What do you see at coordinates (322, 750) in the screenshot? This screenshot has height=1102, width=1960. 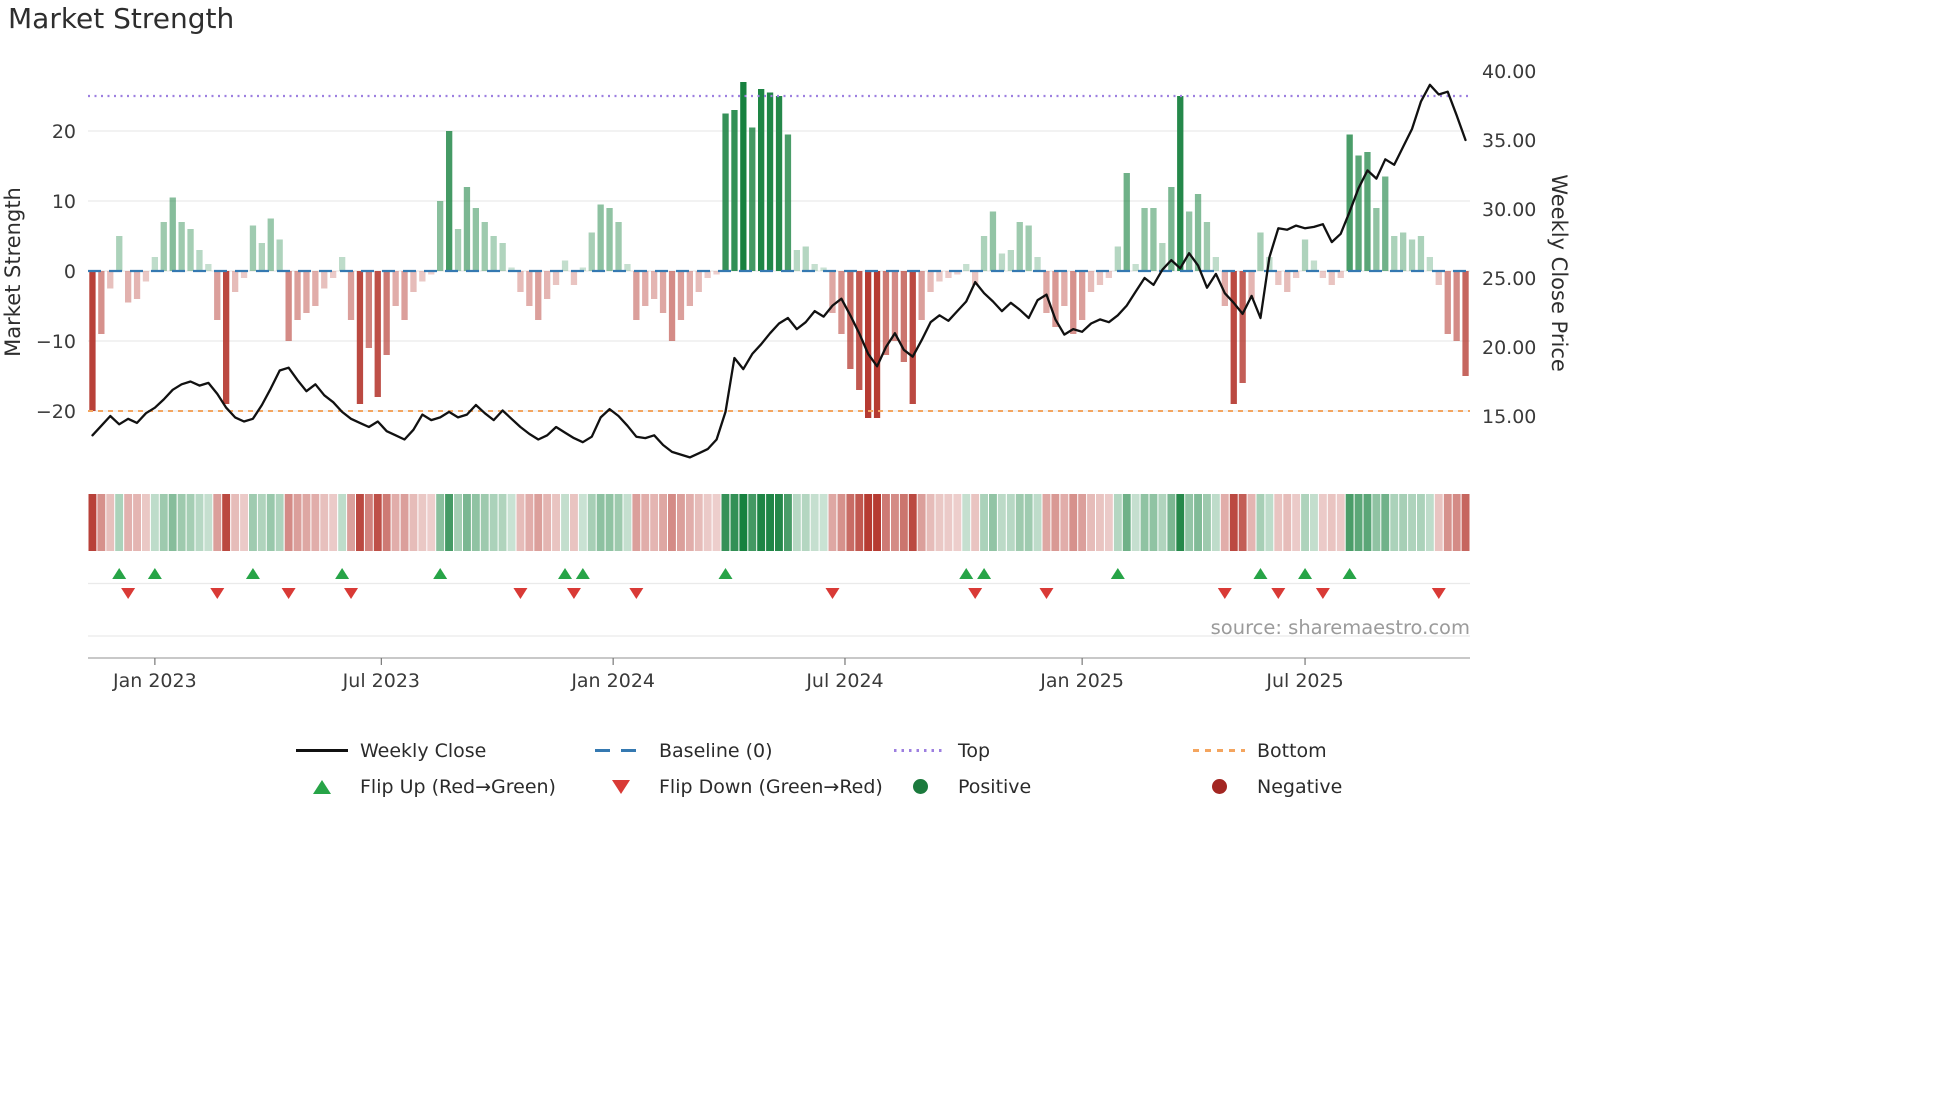 I see `weekly-close-line-icon` at bounding box center [322, 750].